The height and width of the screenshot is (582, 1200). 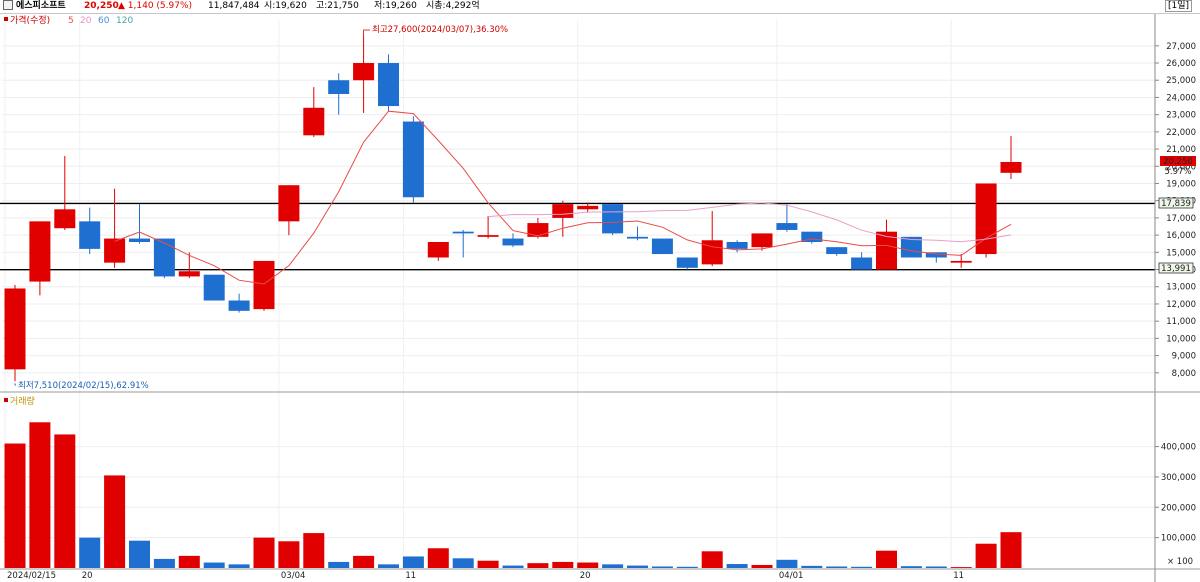 What do you see at coordinates (41, 6) in the screenshot?
I see `stock-name: 에스피소프트` at bounding box center [41, 6].